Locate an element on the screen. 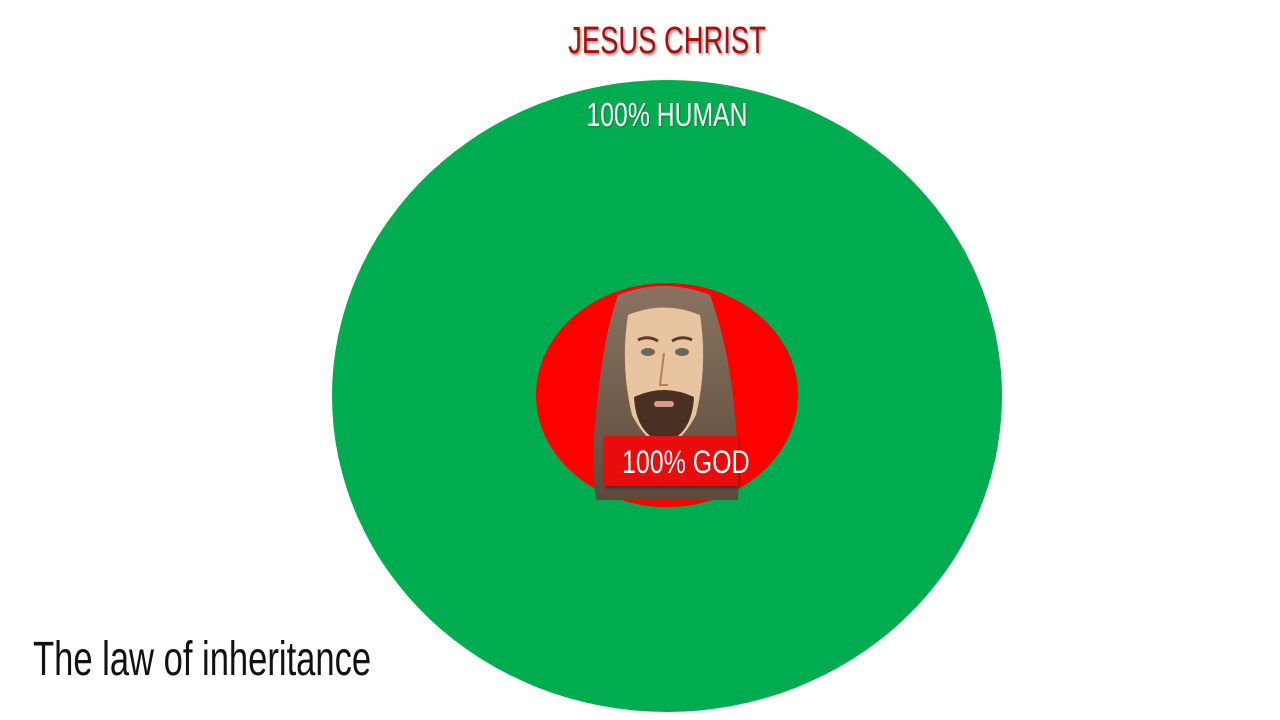  caption: The law of inheritance is located at coordinates (202, 659).